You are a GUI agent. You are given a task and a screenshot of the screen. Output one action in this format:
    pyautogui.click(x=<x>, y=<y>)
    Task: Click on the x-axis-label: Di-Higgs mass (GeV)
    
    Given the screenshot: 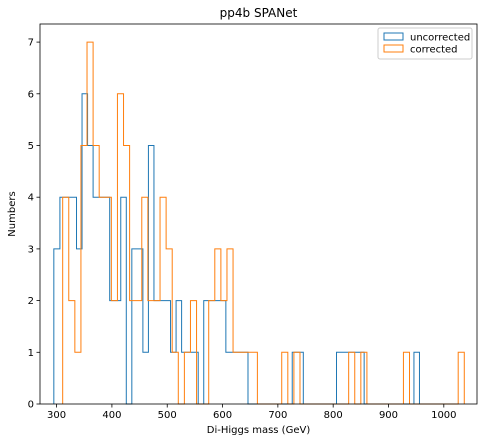 What is the action you would take?
    pyautogui.click(x=259, y=430)
    